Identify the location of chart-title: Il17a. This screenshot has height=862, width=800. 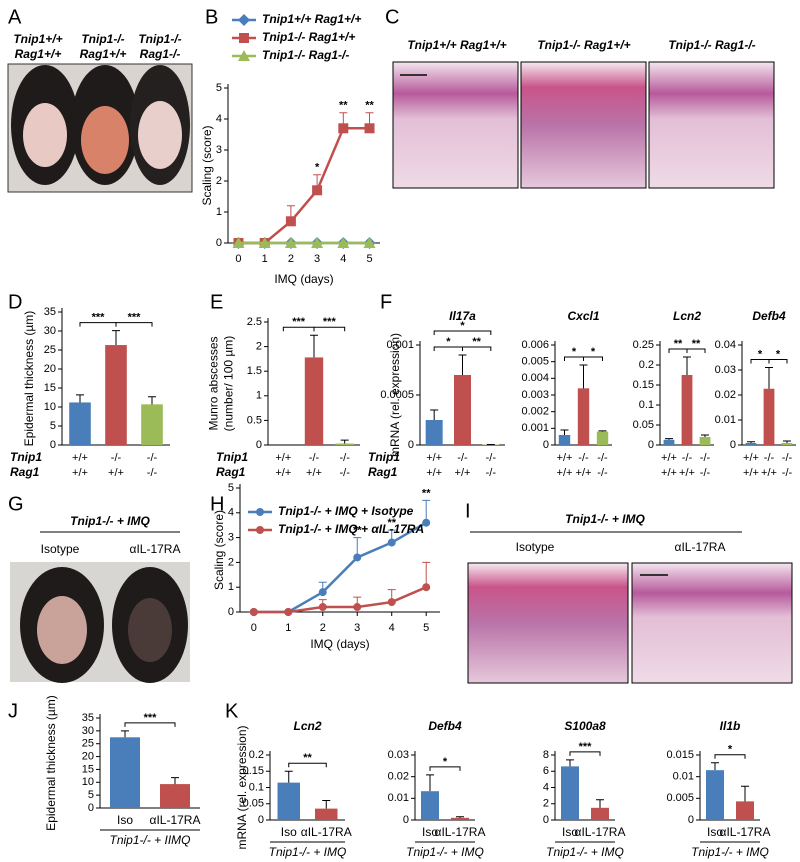
(462, 316).